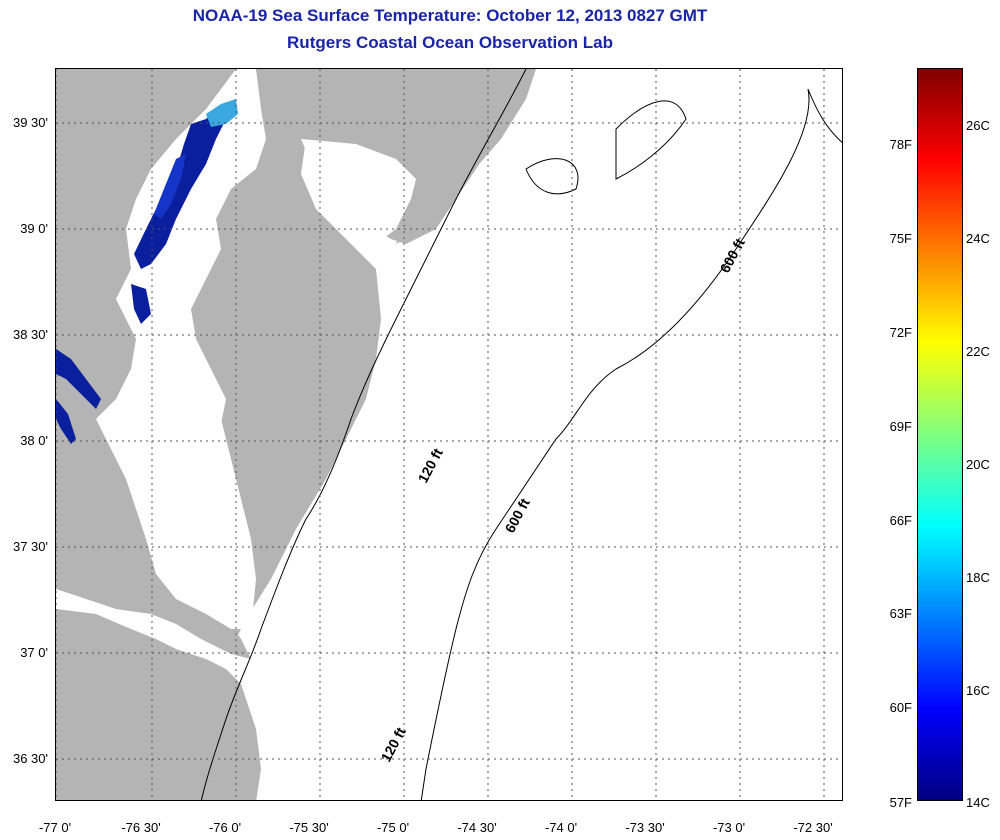 Image resolution: width=1000 pixels, height=840 pixels. Describe the element at coordinates (900, 707) in the screenshot. I see `colorbar-f-label: 60F` at that location.